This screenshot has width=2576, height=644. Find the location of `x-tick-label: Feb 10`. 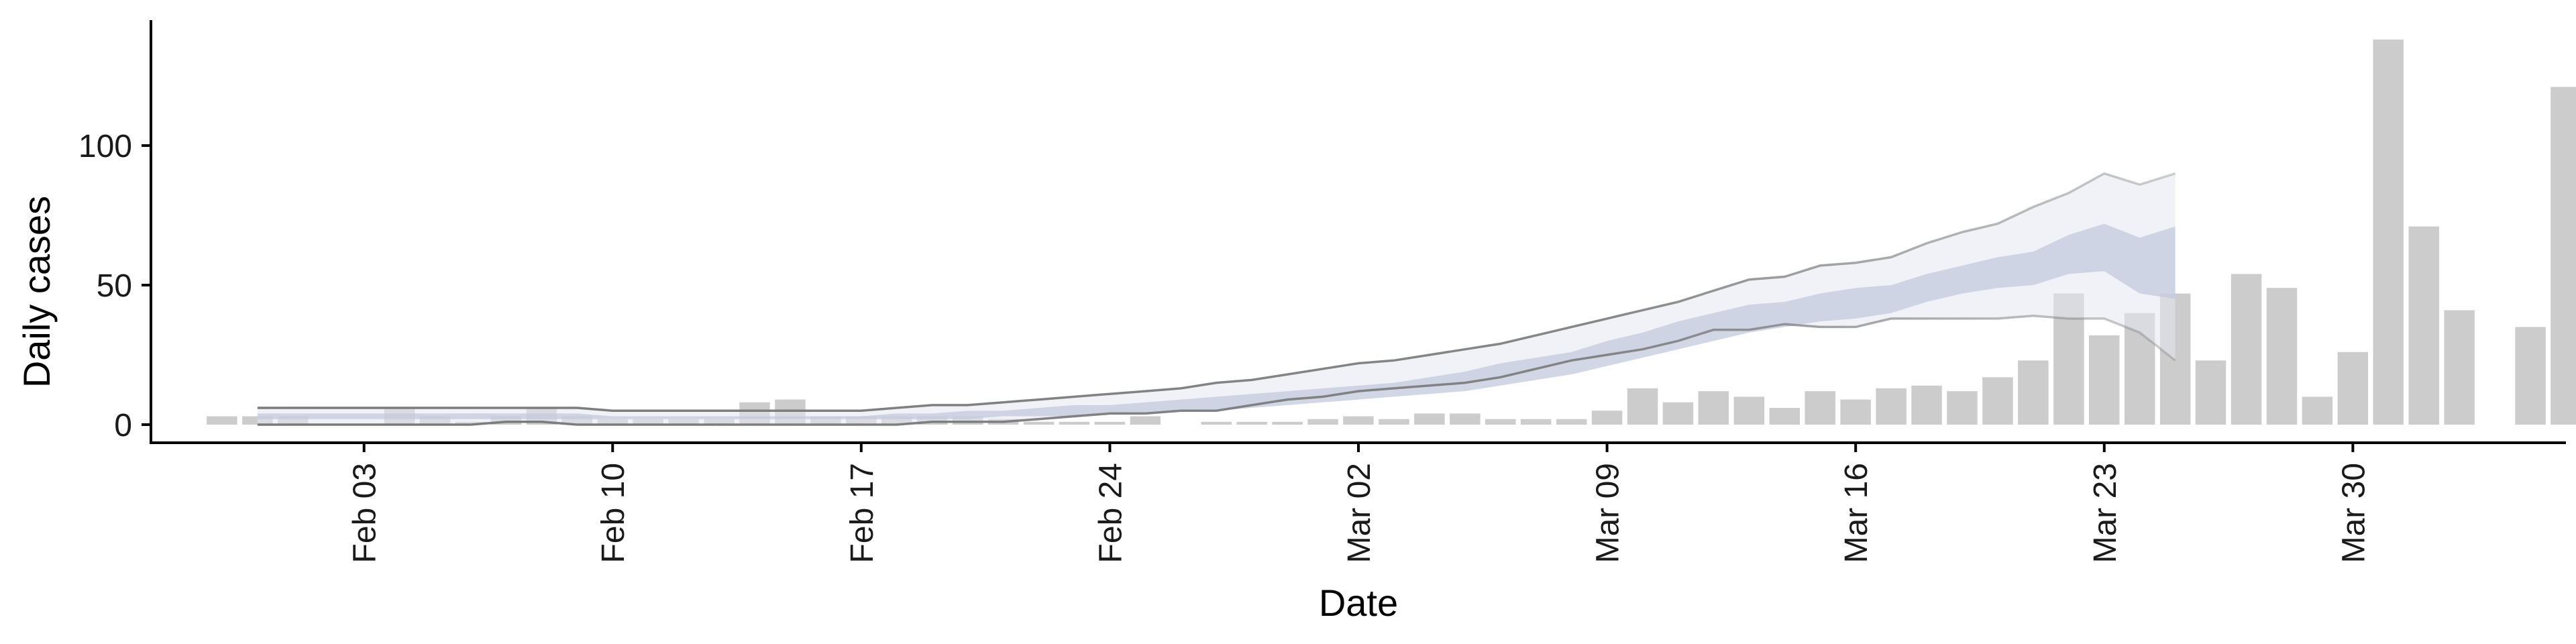

x-tick-label: Feb 10 is located at coordinates (613, 513).